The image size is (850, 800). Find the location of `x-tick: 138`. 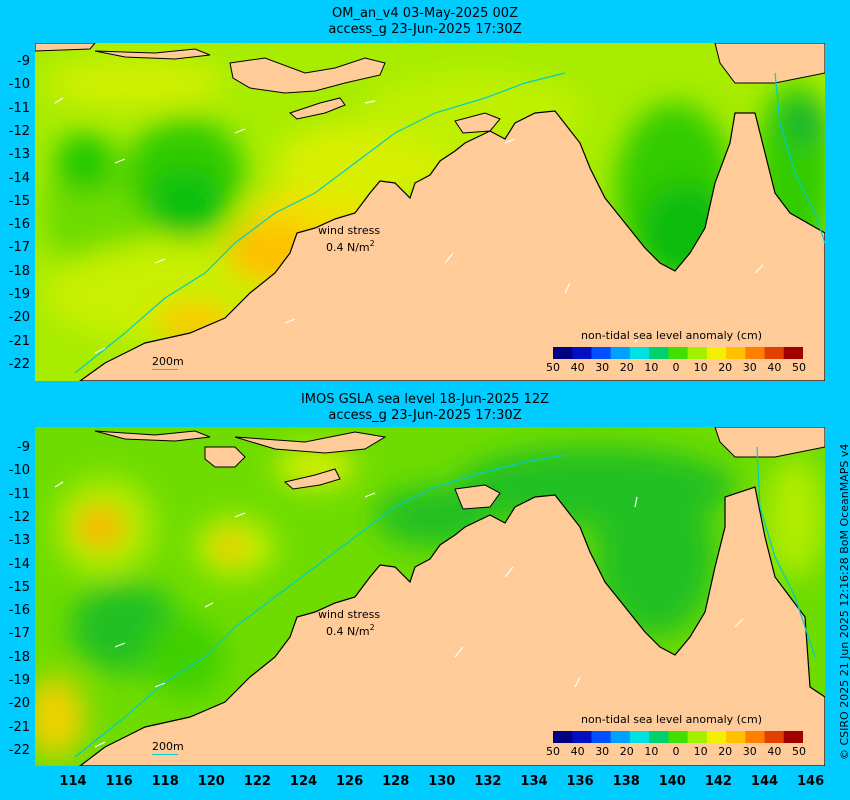

x-tick: 138 is located at coordinates (626, 781).